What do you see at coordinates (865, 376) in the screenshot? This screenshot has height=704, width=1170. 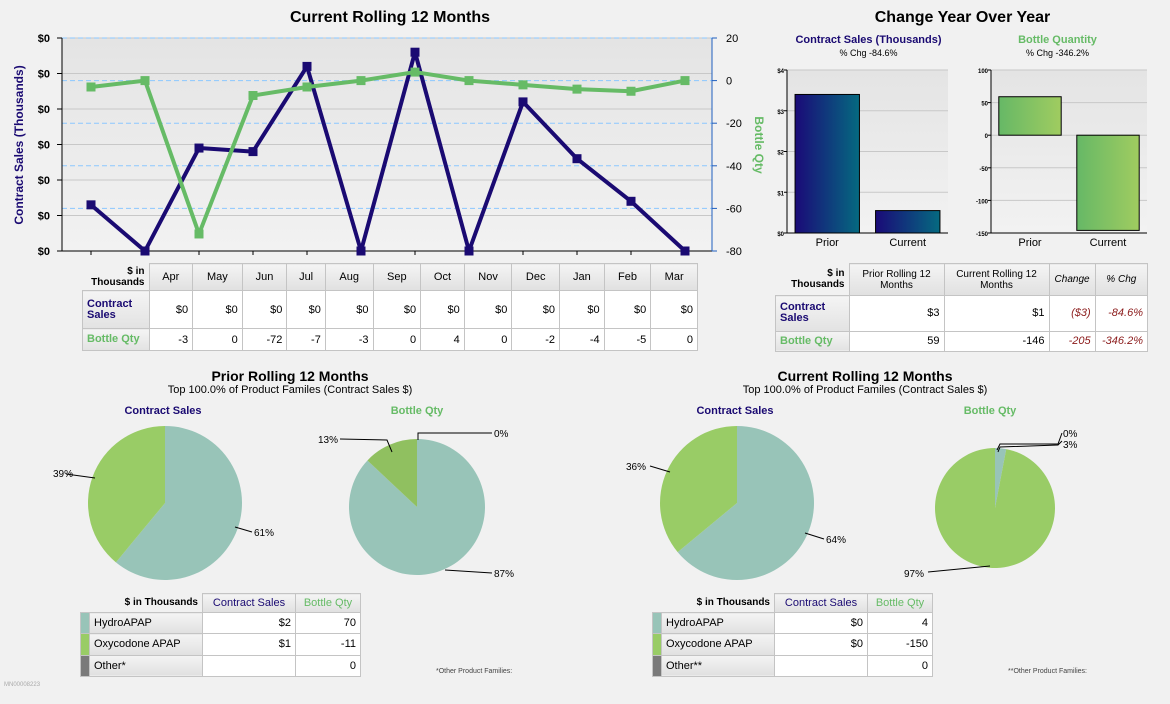 I see `current-title: Current Rolling 12 Months` at bounding box center [865, 376].